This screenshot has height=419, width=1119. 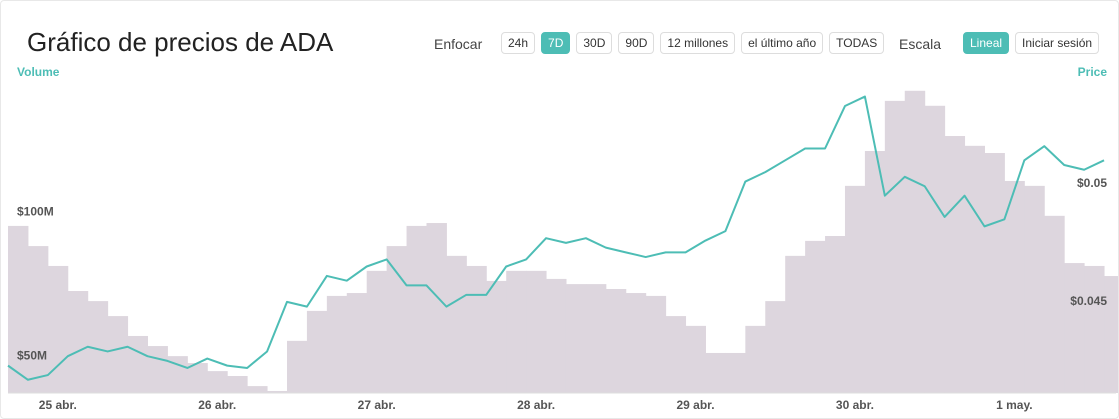 I want to click on button: Iniciar sesión, so click(x=1057, y=43).